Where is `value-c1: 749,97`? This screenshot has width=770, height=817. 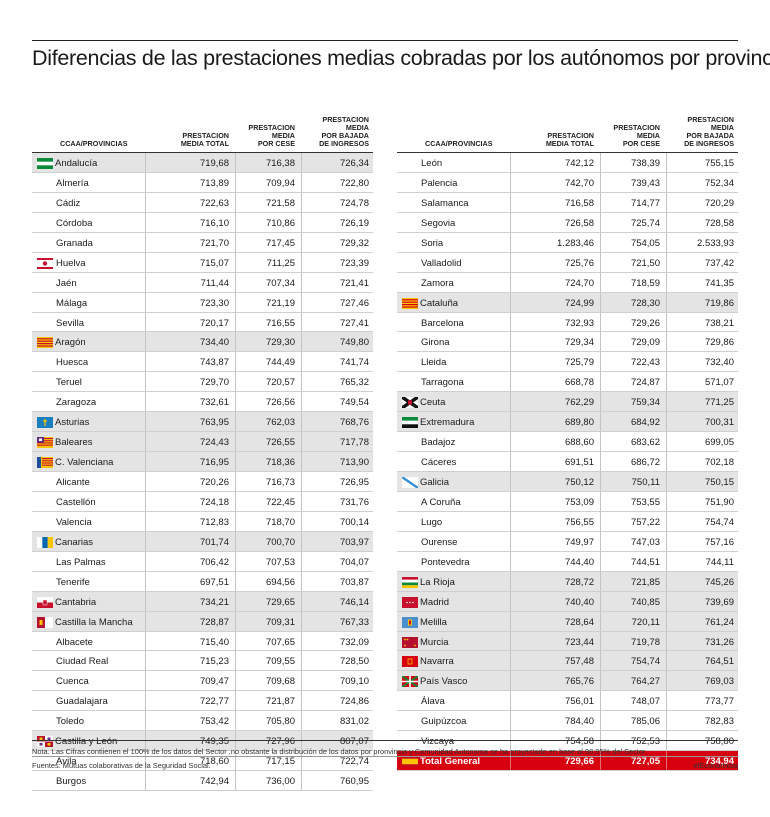 value-c1: 749,97 is located at coordinates (579, 542).